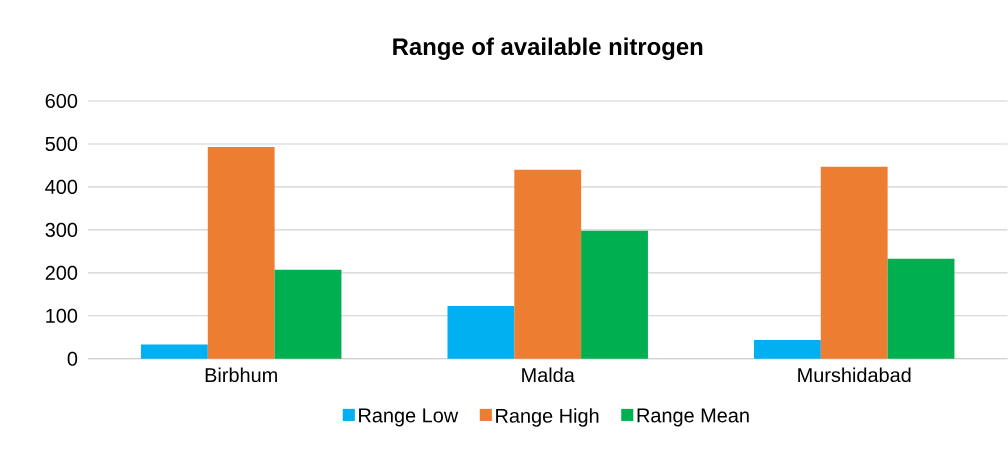  Describe the element at coordinates (61, 273) in the screenshot. I see `y-tick-label: 200` at that location.